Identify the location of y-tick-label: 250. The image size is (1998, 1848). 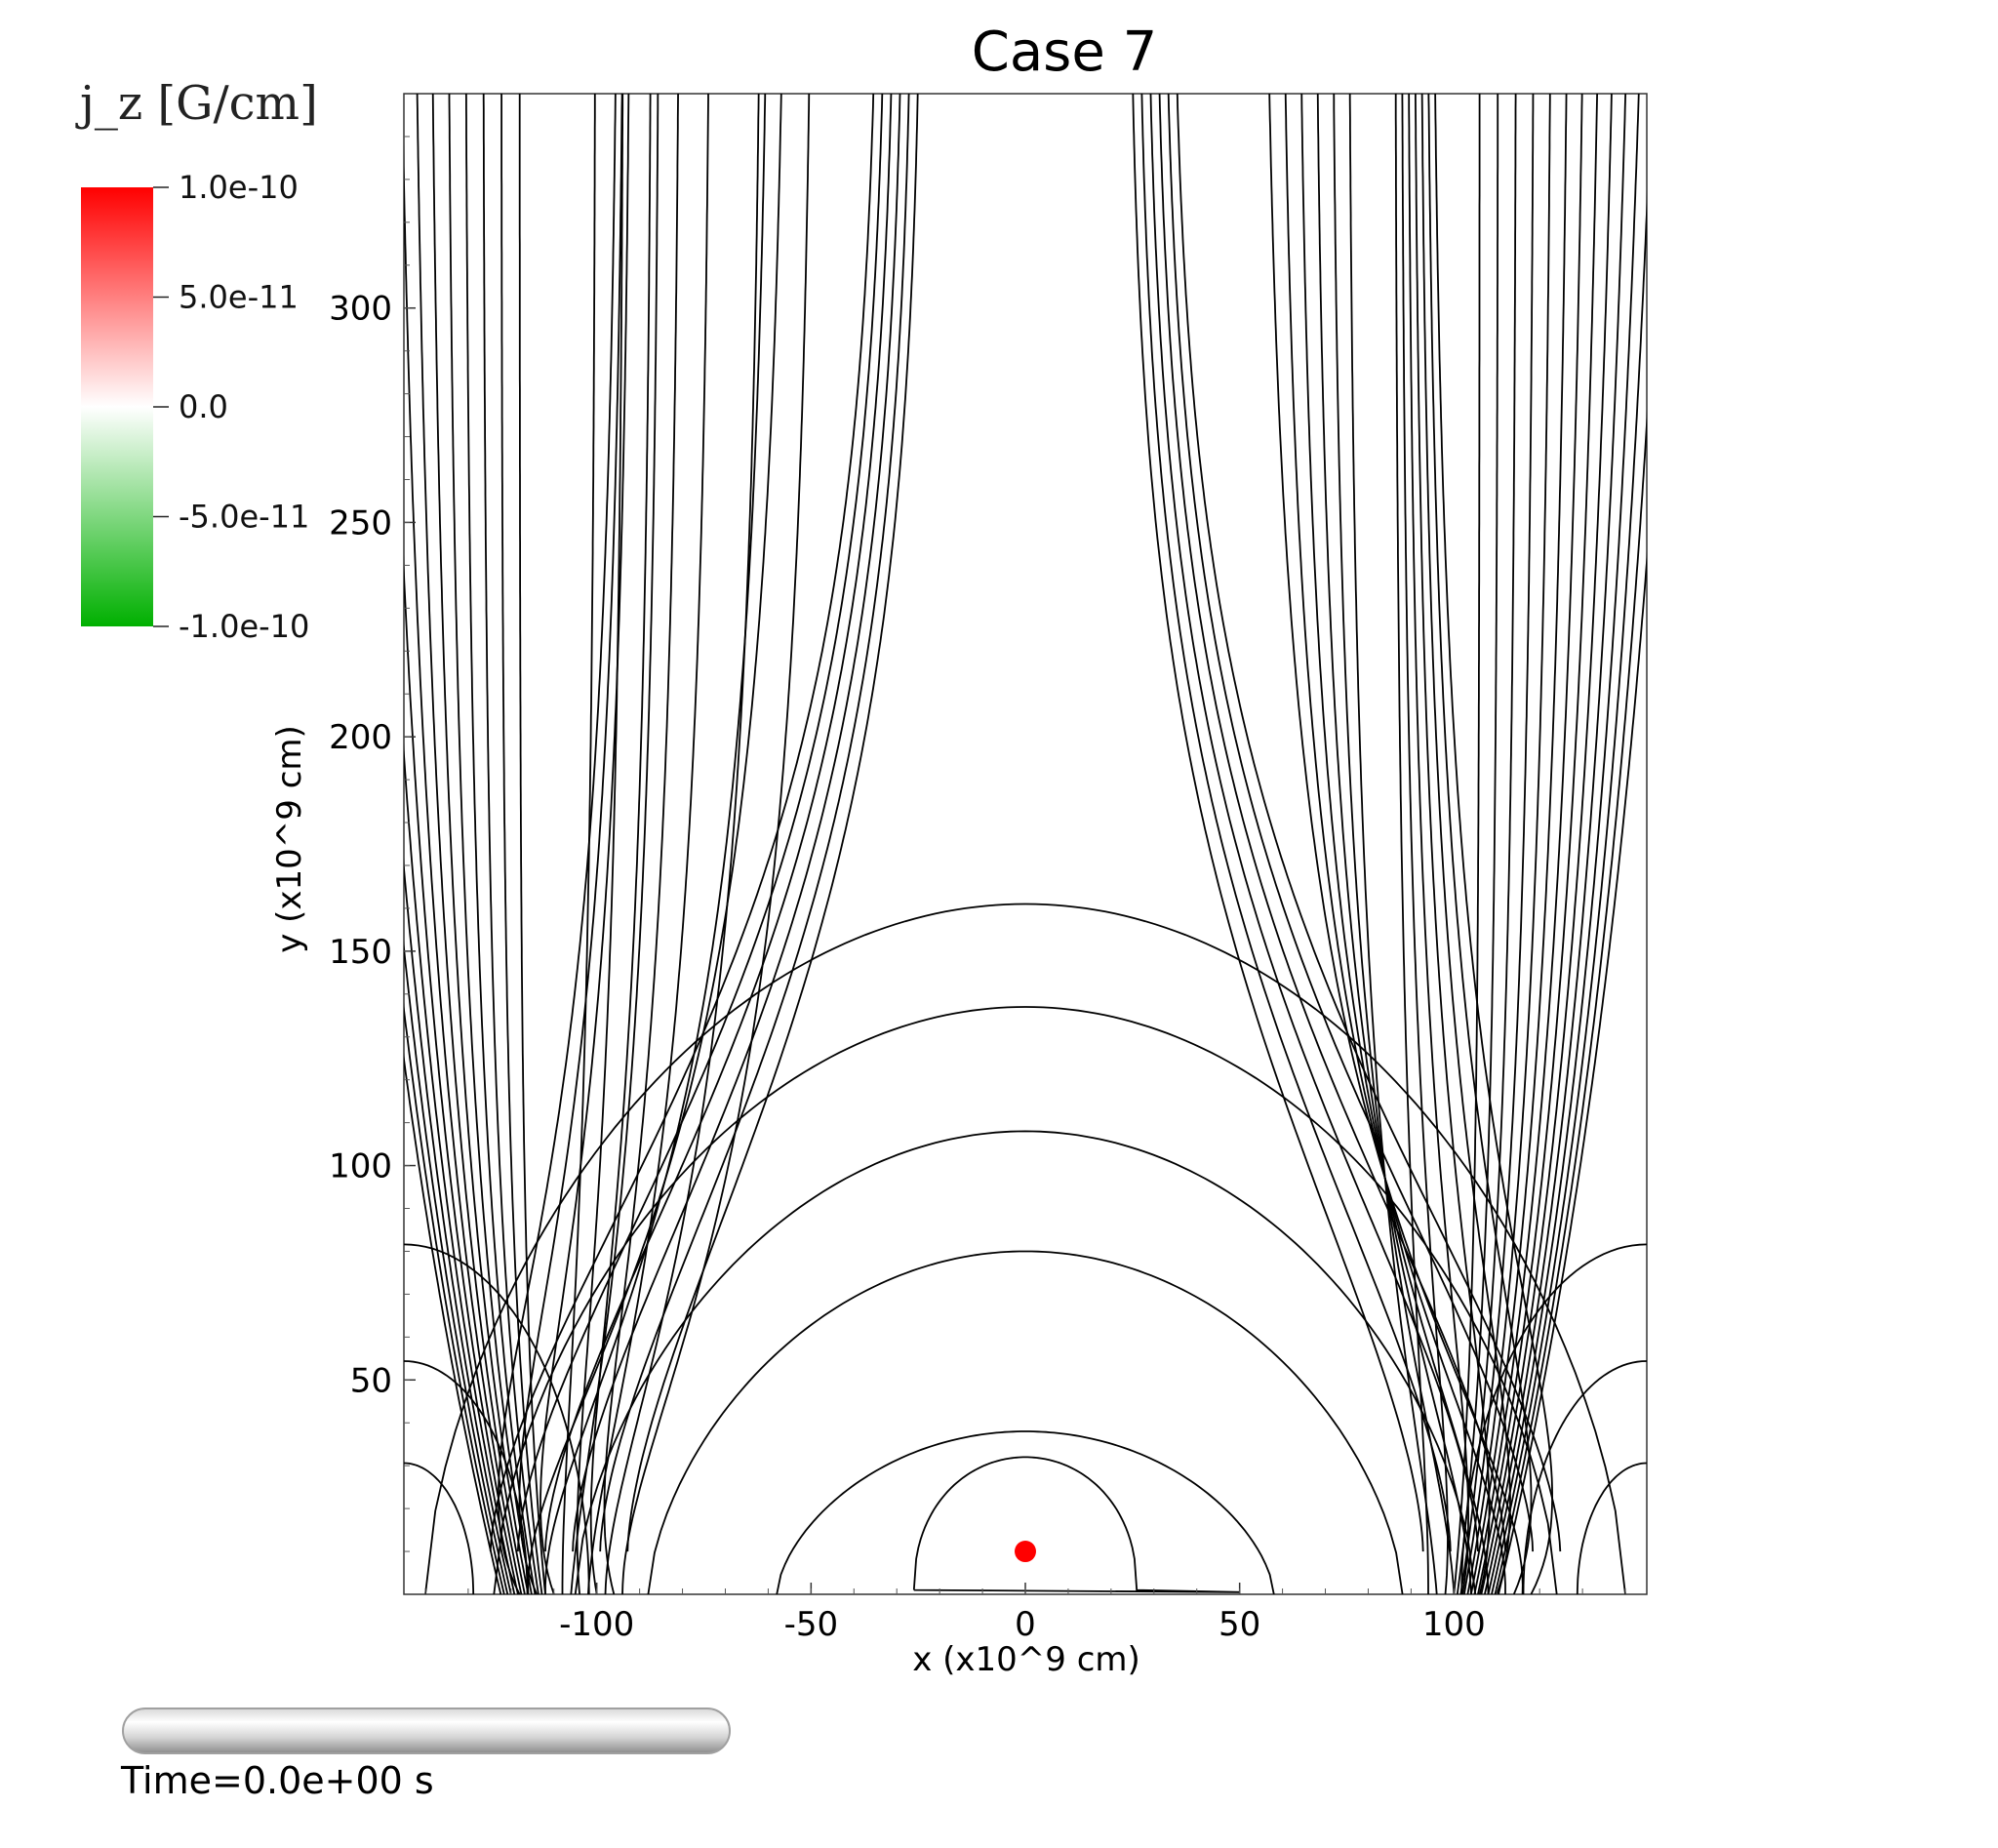
(360, 522).